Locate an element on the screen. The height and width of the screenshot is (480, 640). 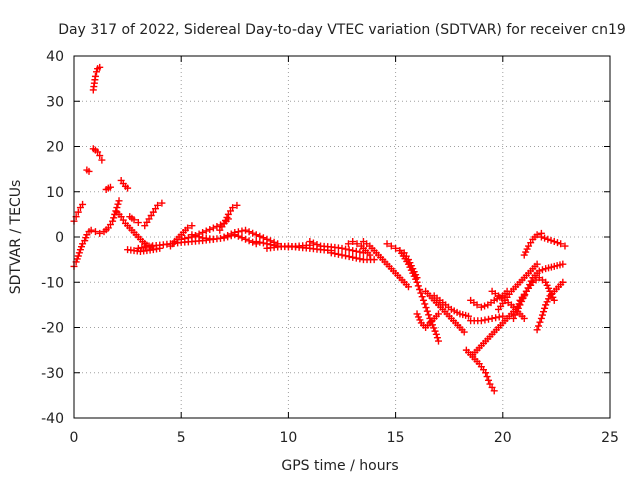
series-sat-al is located at coordinates (553, 241).